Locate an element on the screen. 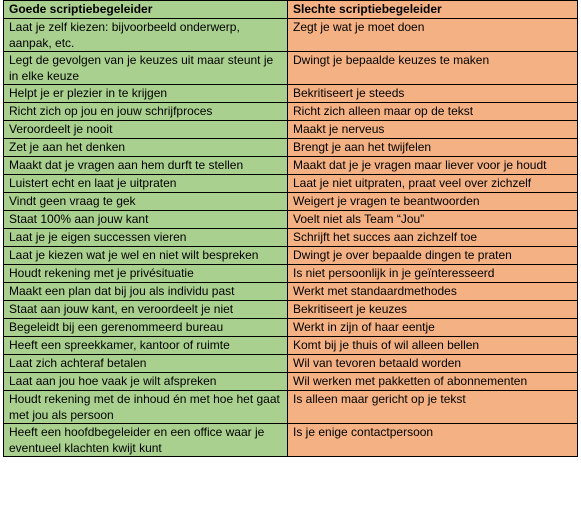 The image size is (581, 522). good-cell: Laat zich achteraf betalen is located at coordinates (145, 363).